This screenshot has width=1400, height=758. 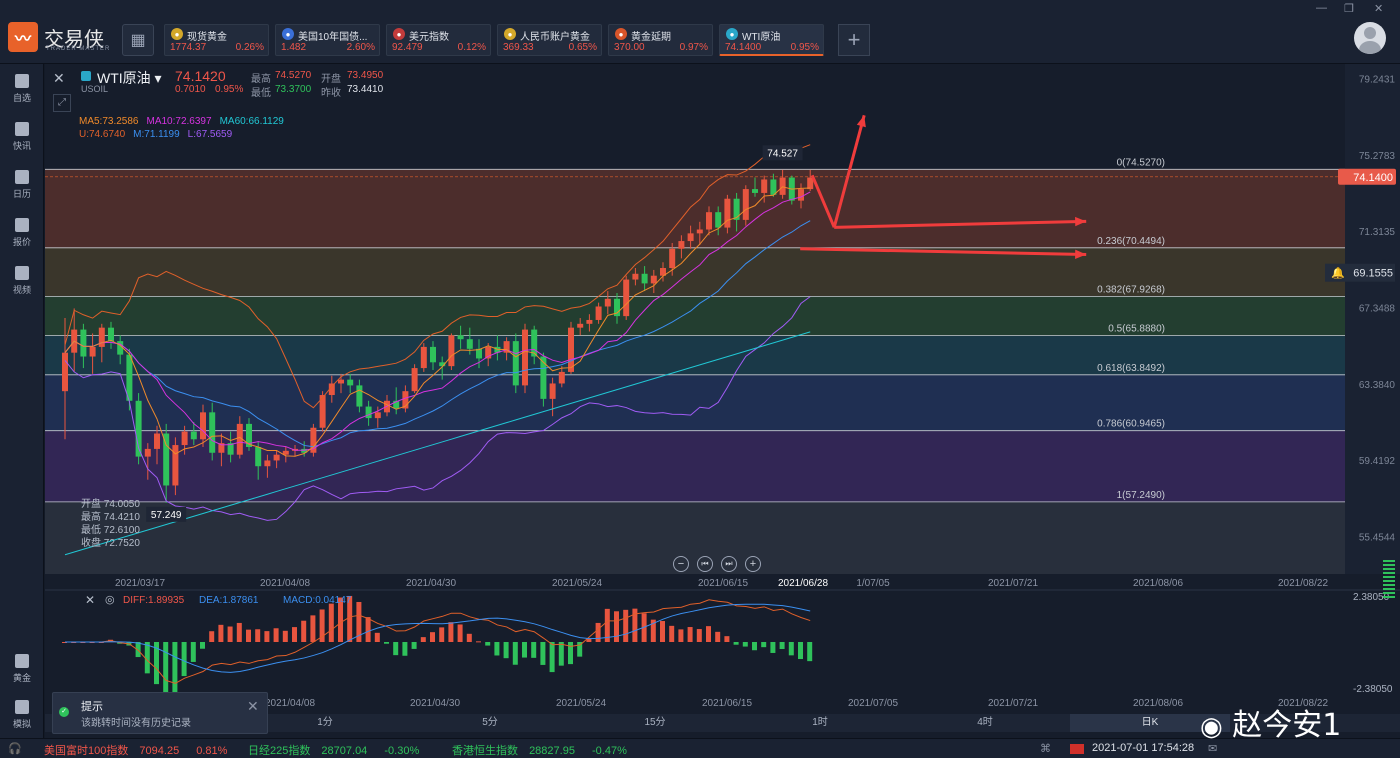 What do you see at coordinates (555, 37) in the screenshot?
I see `tab-name: 人民币账户黄金` at bounding box center [555, 37].